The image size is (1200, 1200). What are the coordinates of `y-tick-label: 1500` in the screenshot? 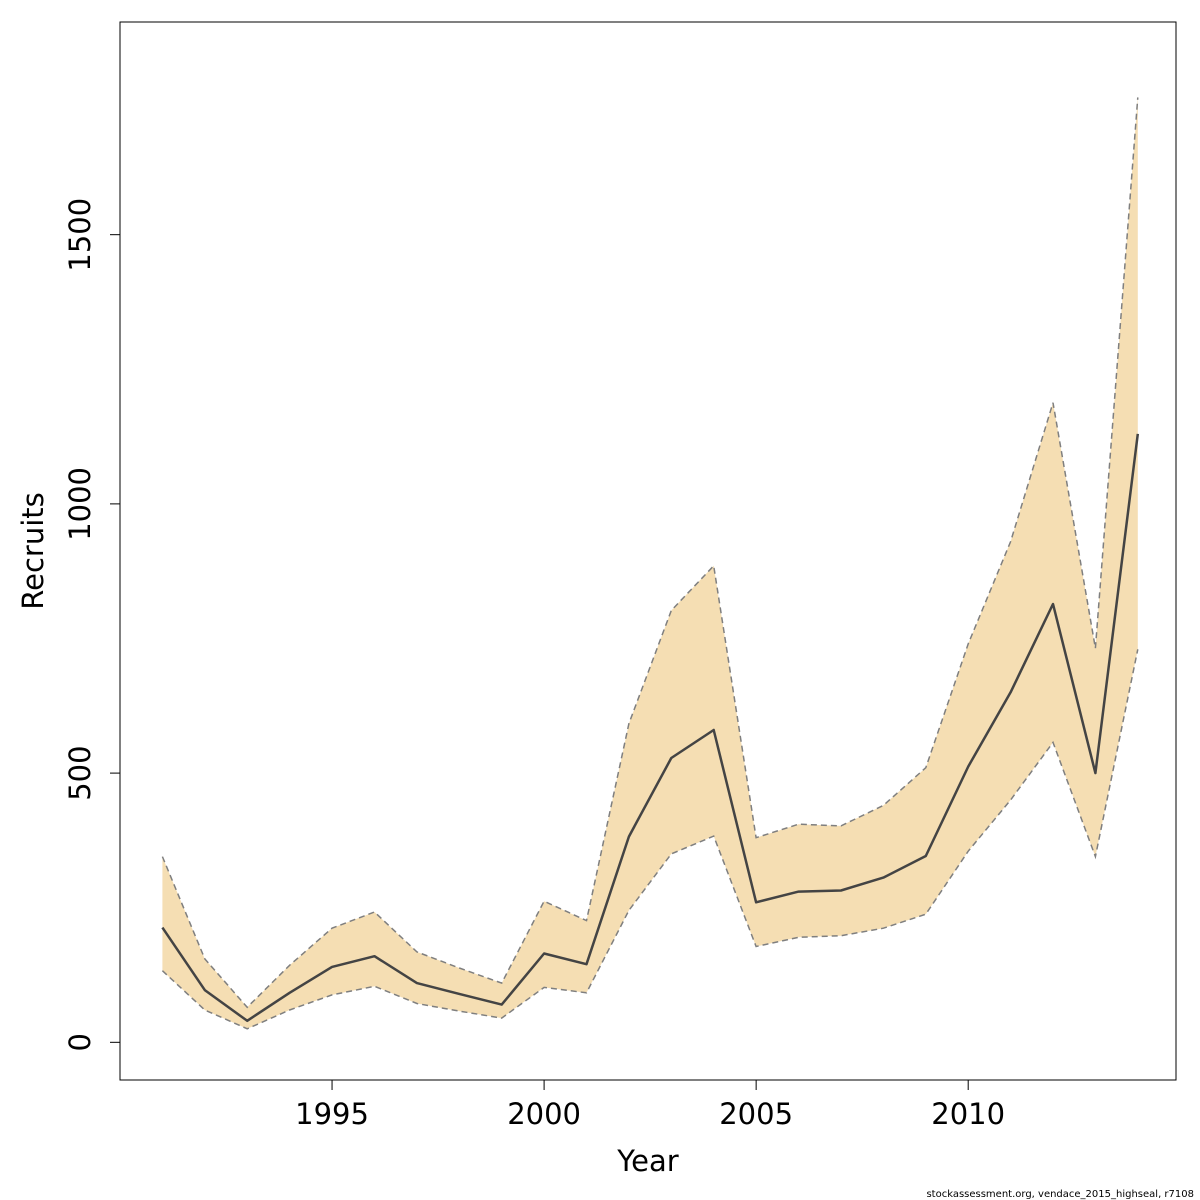 It's located at (80, 235).